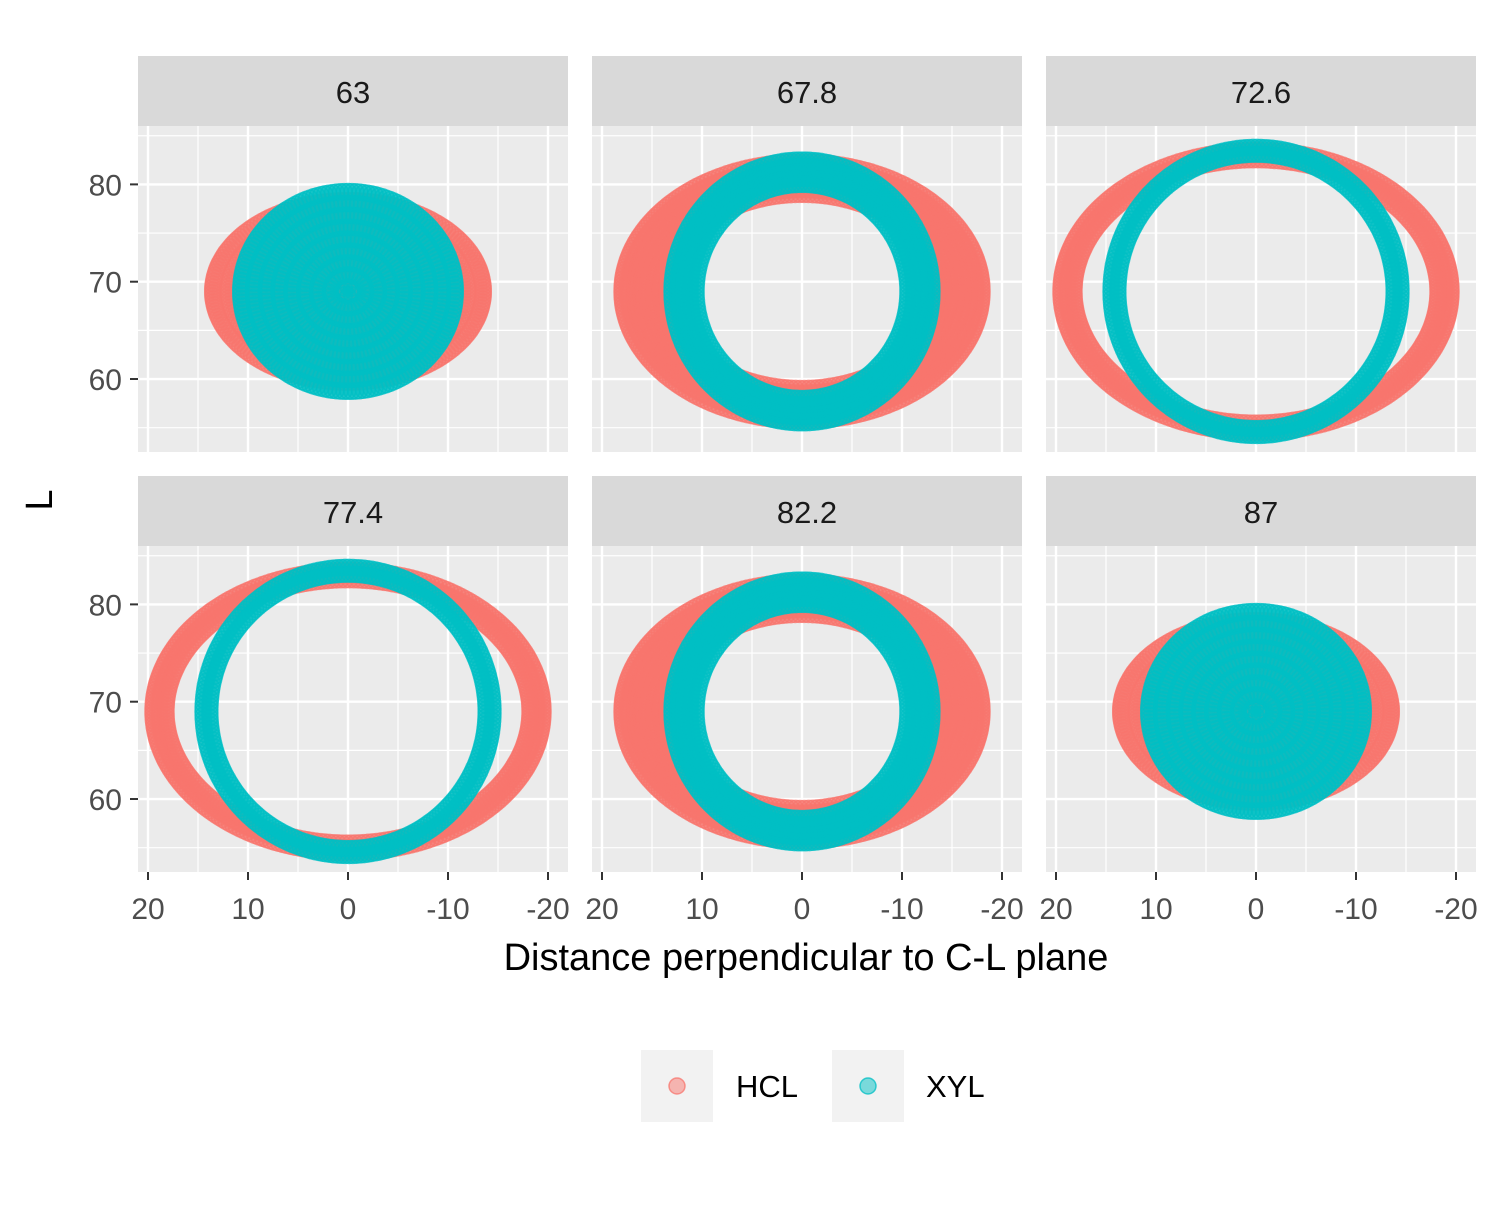 The image size is (1500, 1205). Describe the element at coordinates (1261, 254) in the screenshot. I see `facet-panel: 72.6` at that location.